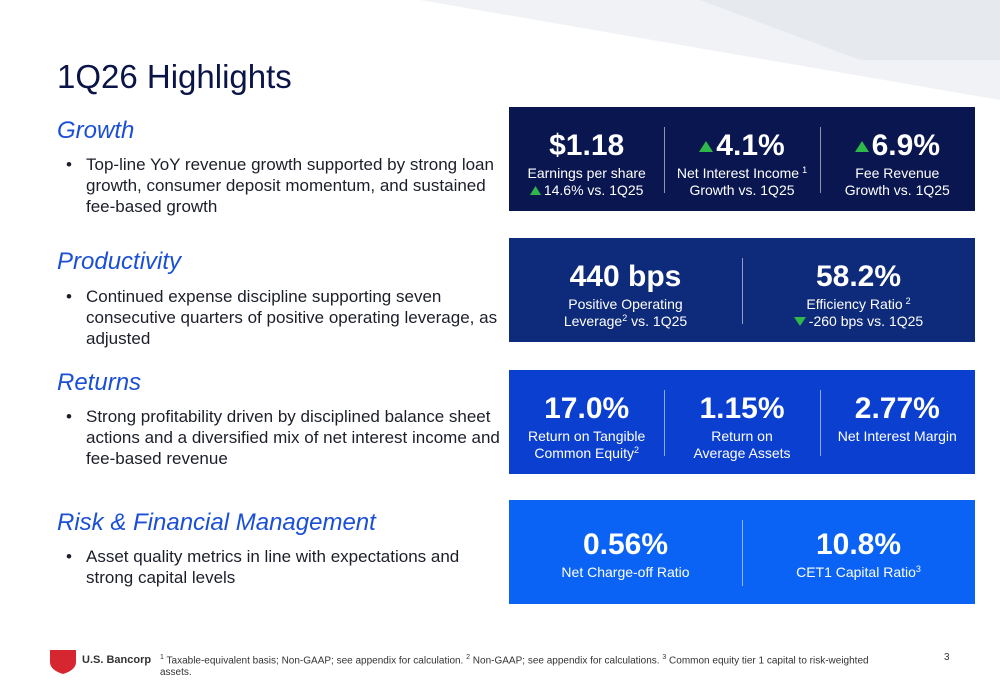 The height and width of the screenshot is (685, 1000). What do you see at coordinates (906, 145) in the screenshot?
I see `metric-value: 6.9%` at bounding box center [906, 145].